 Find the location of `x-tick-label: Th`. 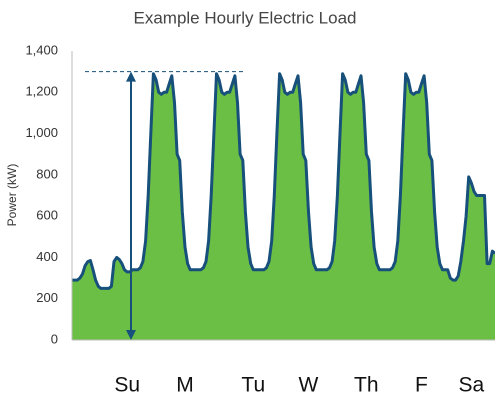

x-tick-label: Th is located at coordinates (366, 385).